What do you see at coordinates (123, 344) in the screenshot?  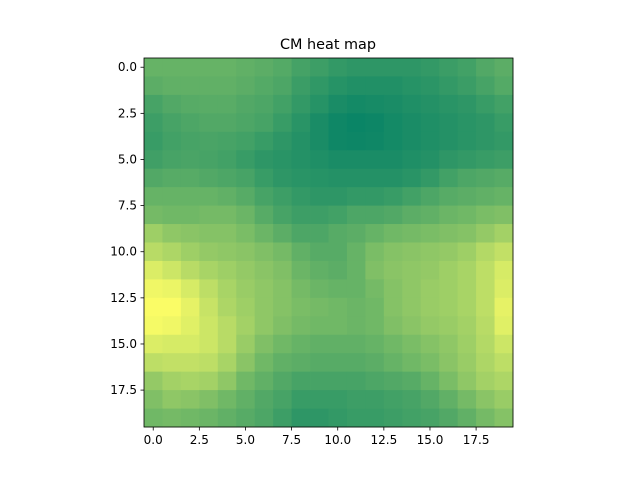 I see `y-tick-label: 15.0` at bounding box center [123, 344].